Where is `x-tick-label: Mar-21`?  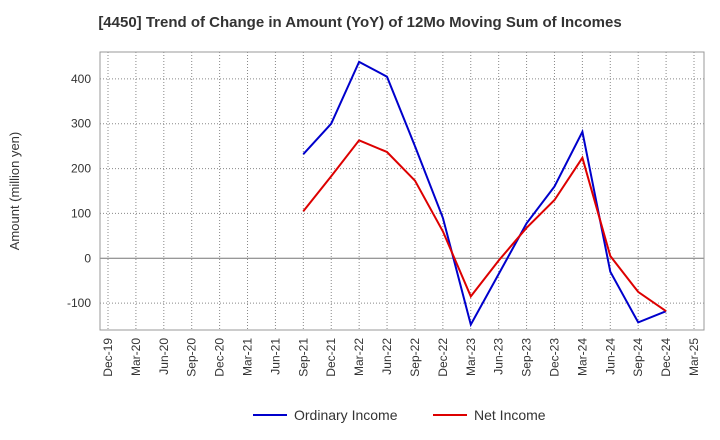 x-tick-label: Mar-21 is located at coordinates (248, 357).